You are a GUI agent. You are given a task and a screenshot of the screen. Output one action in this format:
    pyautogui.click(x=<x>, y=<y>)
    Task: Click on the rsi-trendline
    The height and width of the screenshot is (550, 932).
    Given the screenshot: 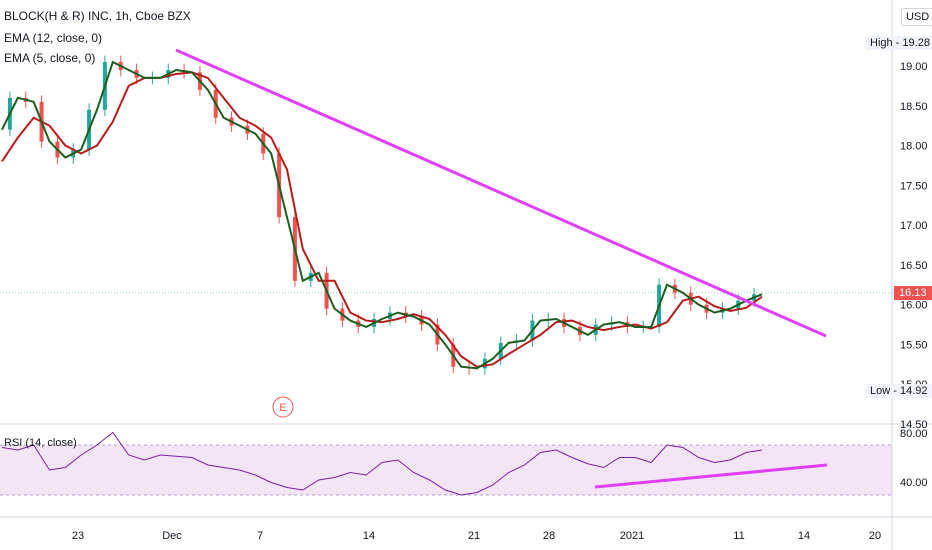 What is the action you would take?
    pyautogui.click(x=711, y=476)
    